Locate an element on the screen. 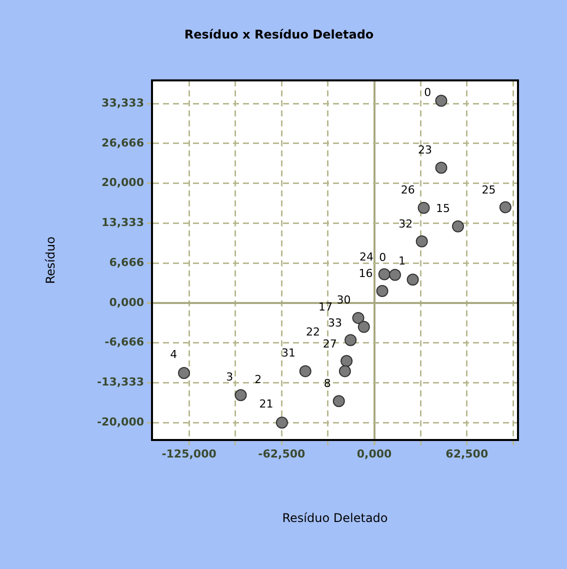 This screenshot has width=567, height=569. annotation: 22 is located at coordinates (313, 332).